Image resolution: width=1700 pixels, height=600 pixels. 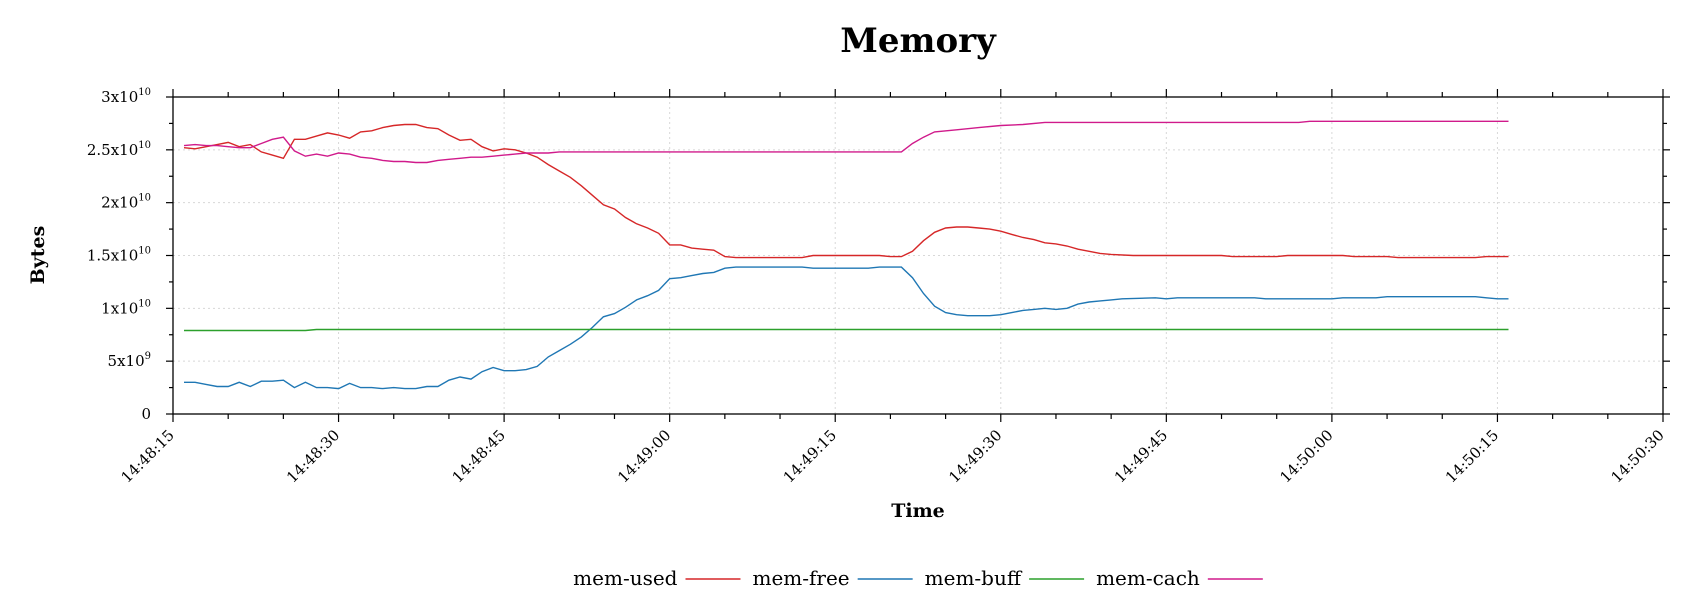 I want to click on chart-title: Memory, so click(x=918, y=41).